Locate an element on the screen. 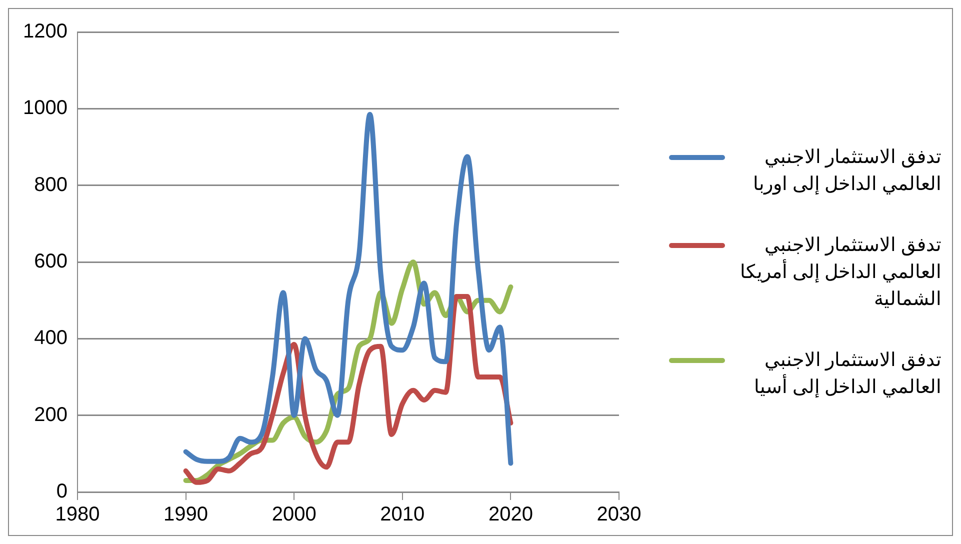 The image size is (961, 544). legend-label: تدفق الاستثمار الاجنبي العالمي الداخل إلى أمريكا الشمالية is located at coordinates (840, 273).